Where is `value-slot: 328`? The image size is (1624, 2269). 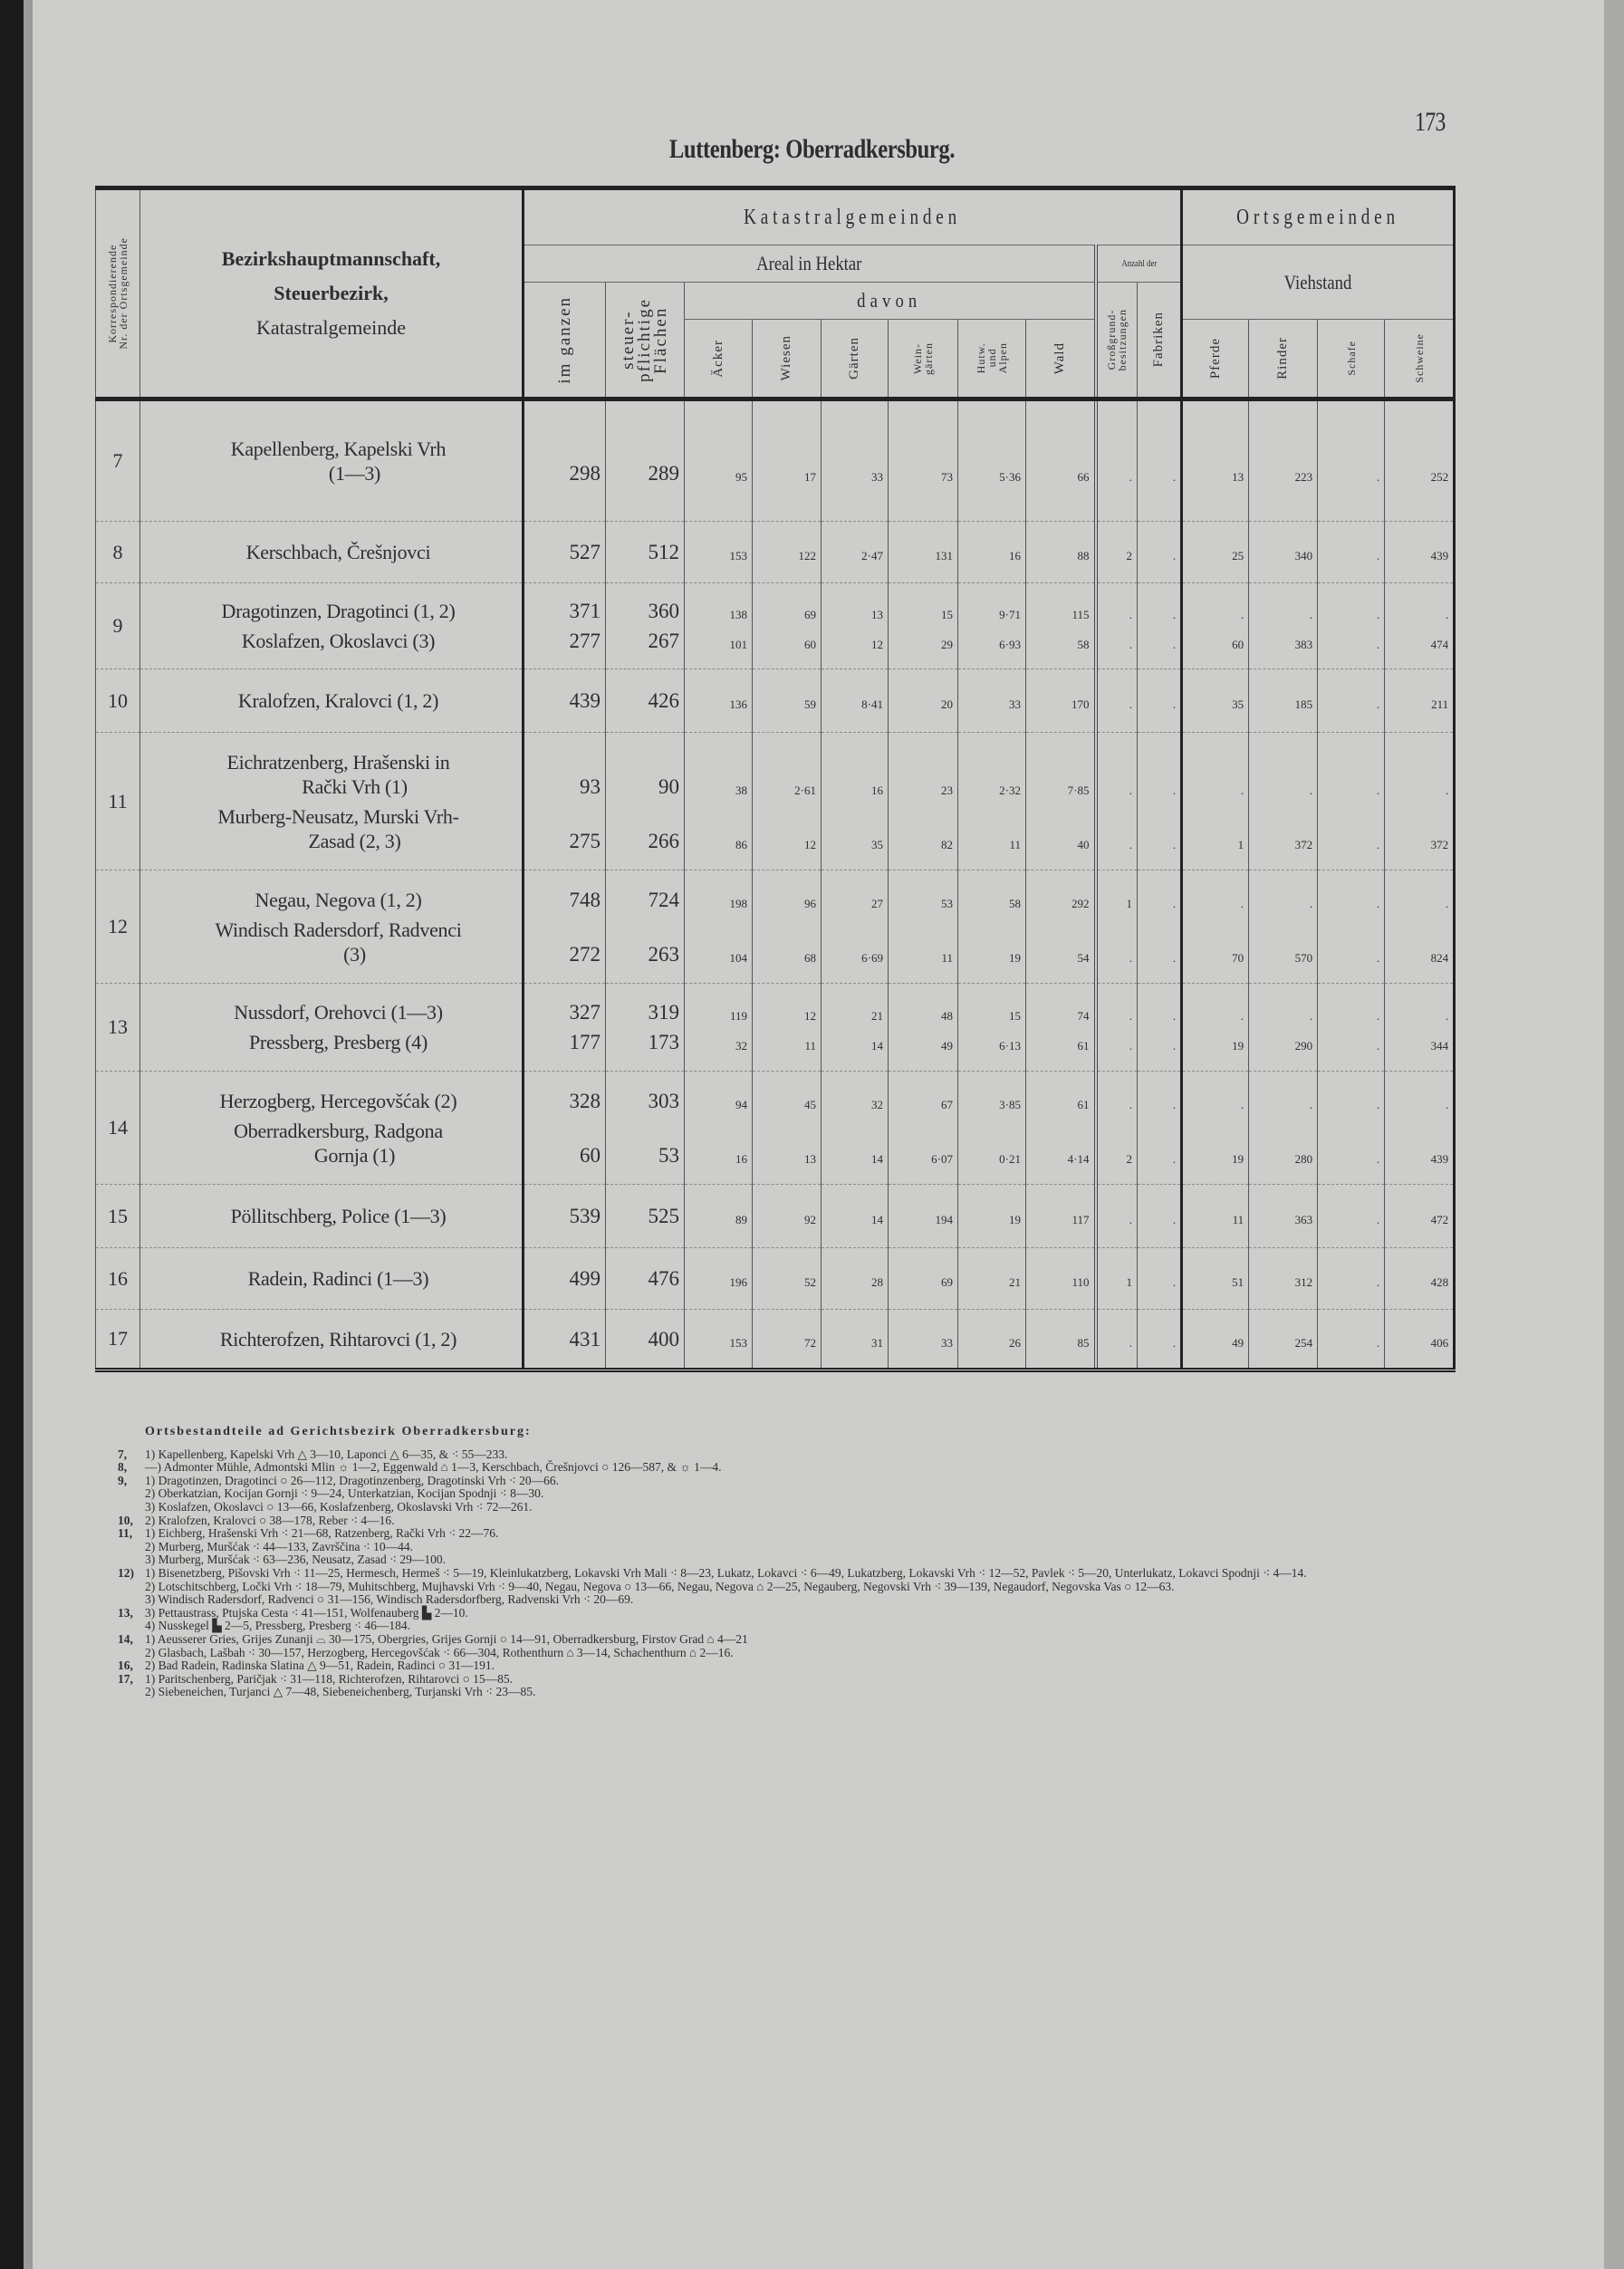 value-slot: 328 is located at coordinates (564, 1101).